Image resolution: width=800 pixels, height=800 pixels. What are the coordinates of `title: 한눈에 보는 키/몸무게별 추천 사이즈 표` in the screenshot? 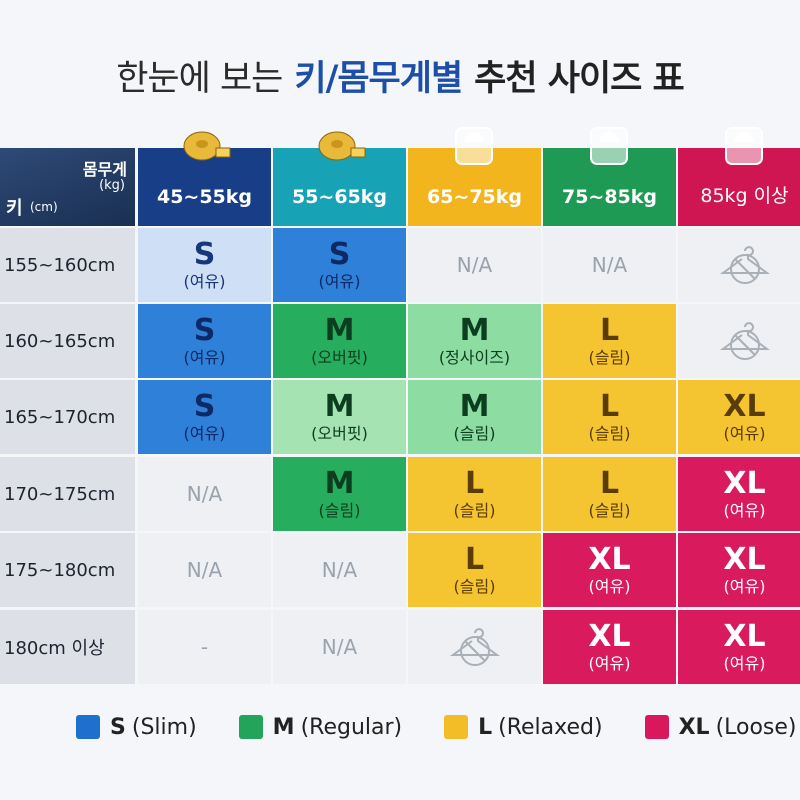 It's located at (400, 75).